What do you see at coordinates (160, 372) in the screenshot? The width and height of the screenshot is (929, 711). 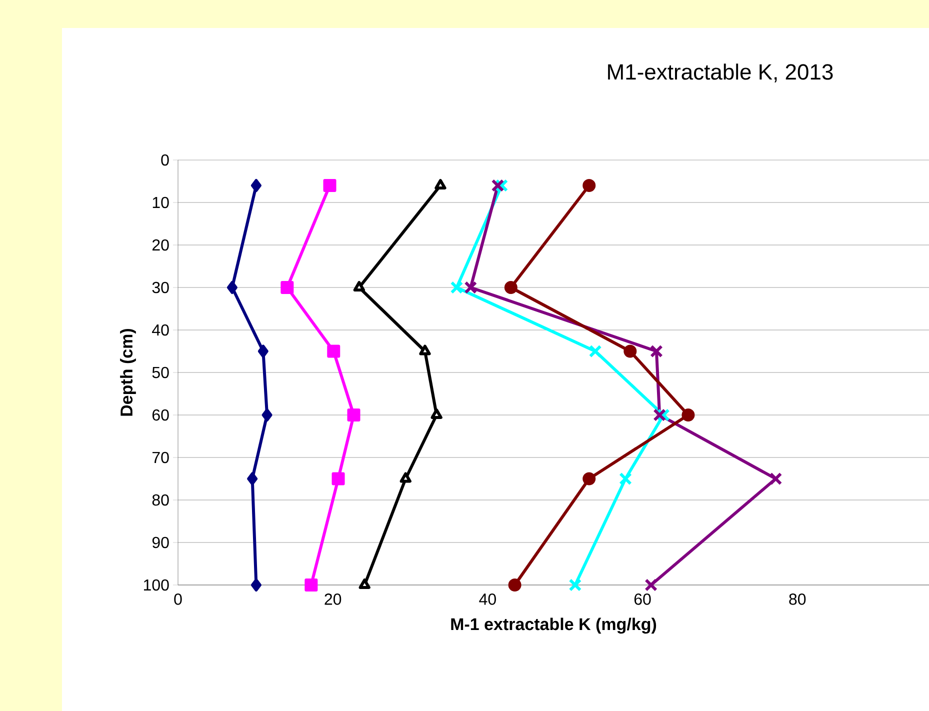 I see `y-tick-label: 50` at bounding box center [160, 372].